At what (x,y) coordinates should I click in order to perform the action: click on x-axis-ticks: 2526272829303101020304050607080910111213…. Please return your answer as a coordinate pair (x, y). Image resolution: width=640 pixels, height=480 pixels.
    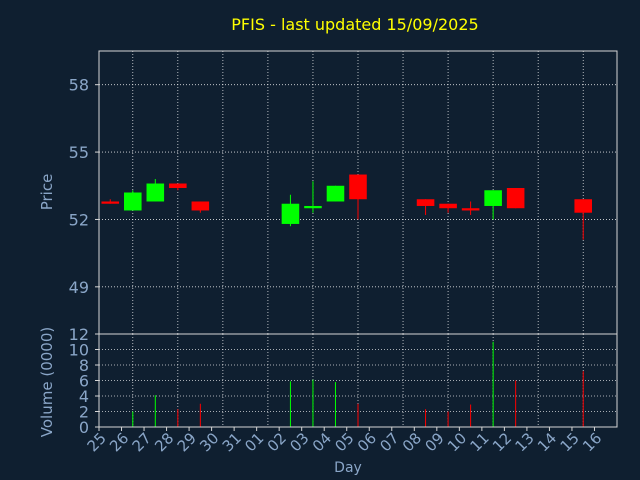
    Looking at the image, I should click on (344, 441).